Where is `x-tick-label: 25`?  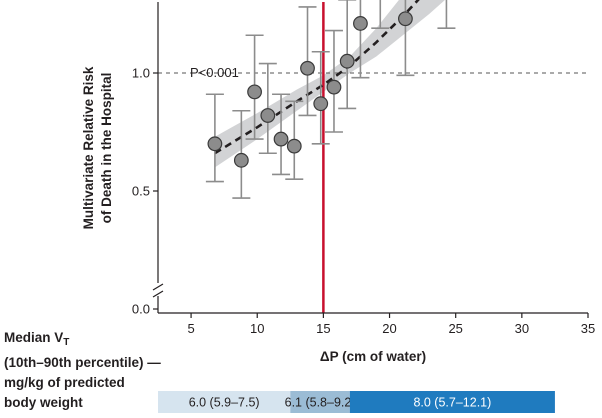
x-tick-label: 25 is located at coordinates (455, 328).